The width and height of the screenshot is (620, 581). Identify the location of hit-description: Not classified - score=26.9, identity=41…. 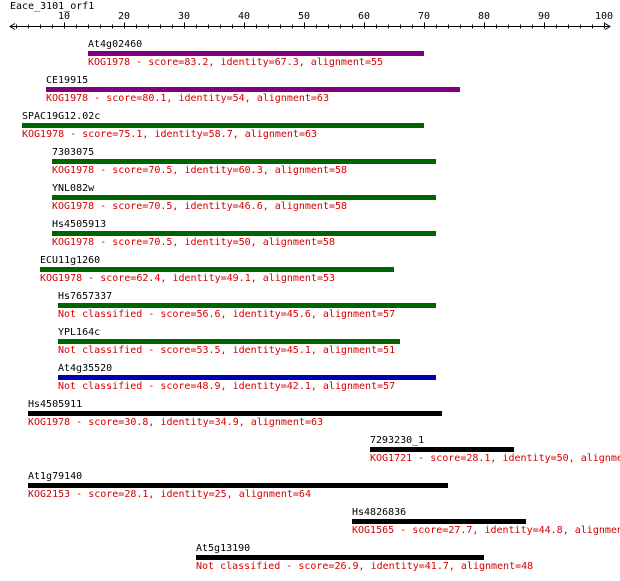
(365, 566).